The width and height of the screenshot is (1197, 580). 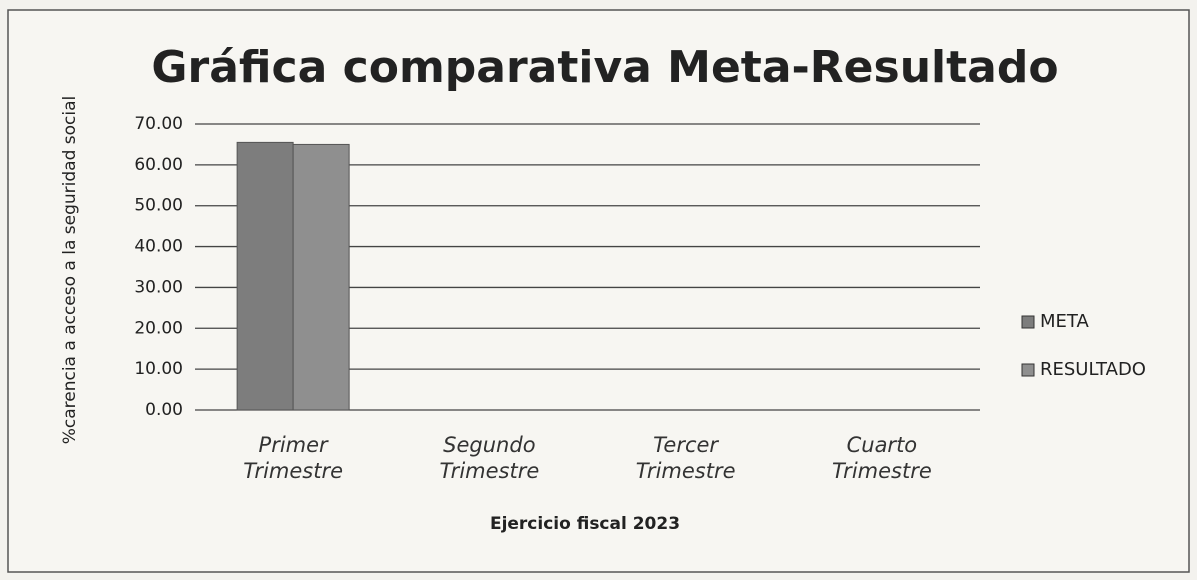 I want to click on x-tick-label: Cuarto Trimestre, so click(x=881, y=458).